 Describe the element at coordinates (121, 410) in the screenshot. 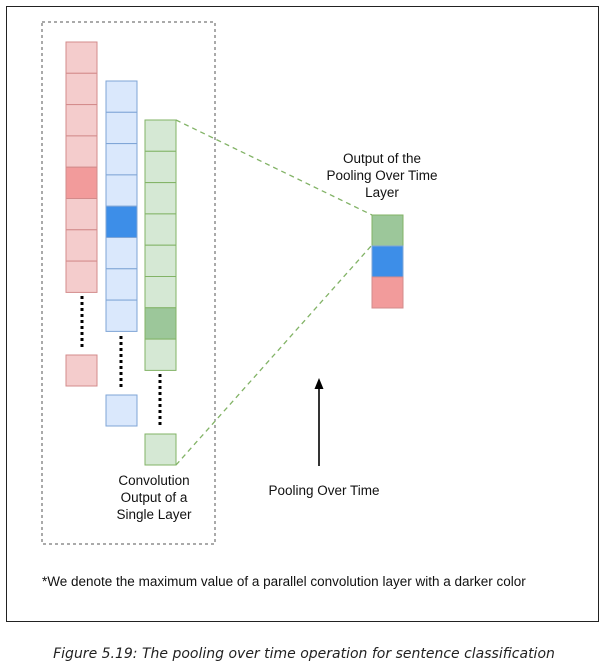

I see `blue-last-cell` at that location.